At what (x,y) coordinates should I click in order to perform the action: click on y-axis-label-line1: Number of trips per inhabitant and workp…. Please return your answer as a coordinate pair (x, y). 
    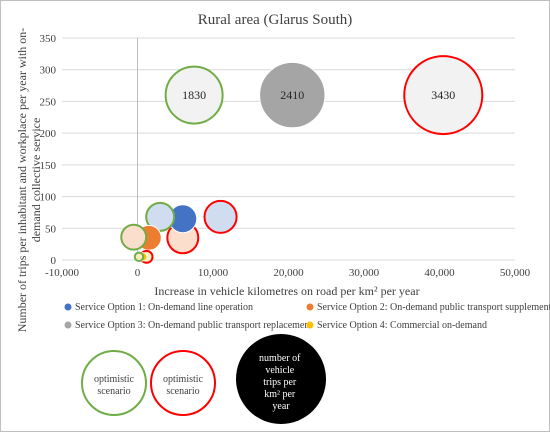
    Looking at the image, I should click on (22, 180).